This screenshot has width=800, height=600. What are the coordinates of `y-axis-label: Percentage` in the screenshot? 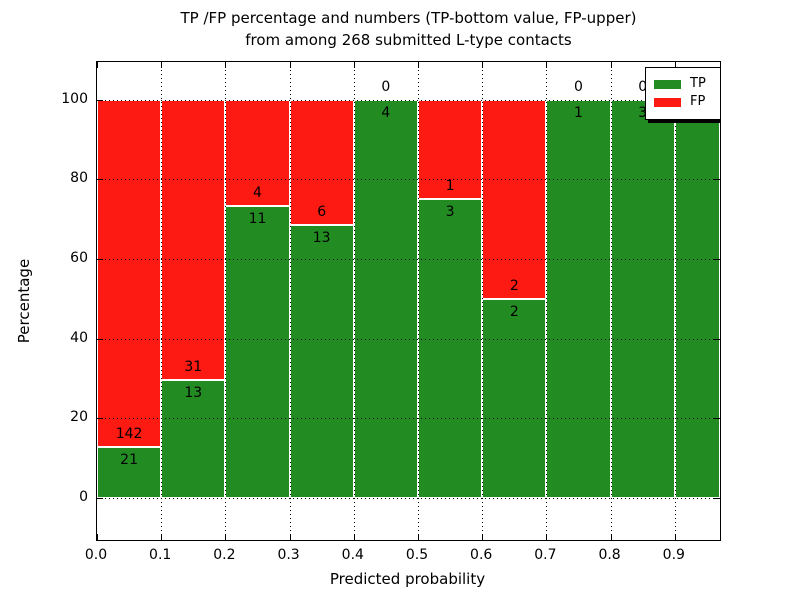 It's located at (24, 301).